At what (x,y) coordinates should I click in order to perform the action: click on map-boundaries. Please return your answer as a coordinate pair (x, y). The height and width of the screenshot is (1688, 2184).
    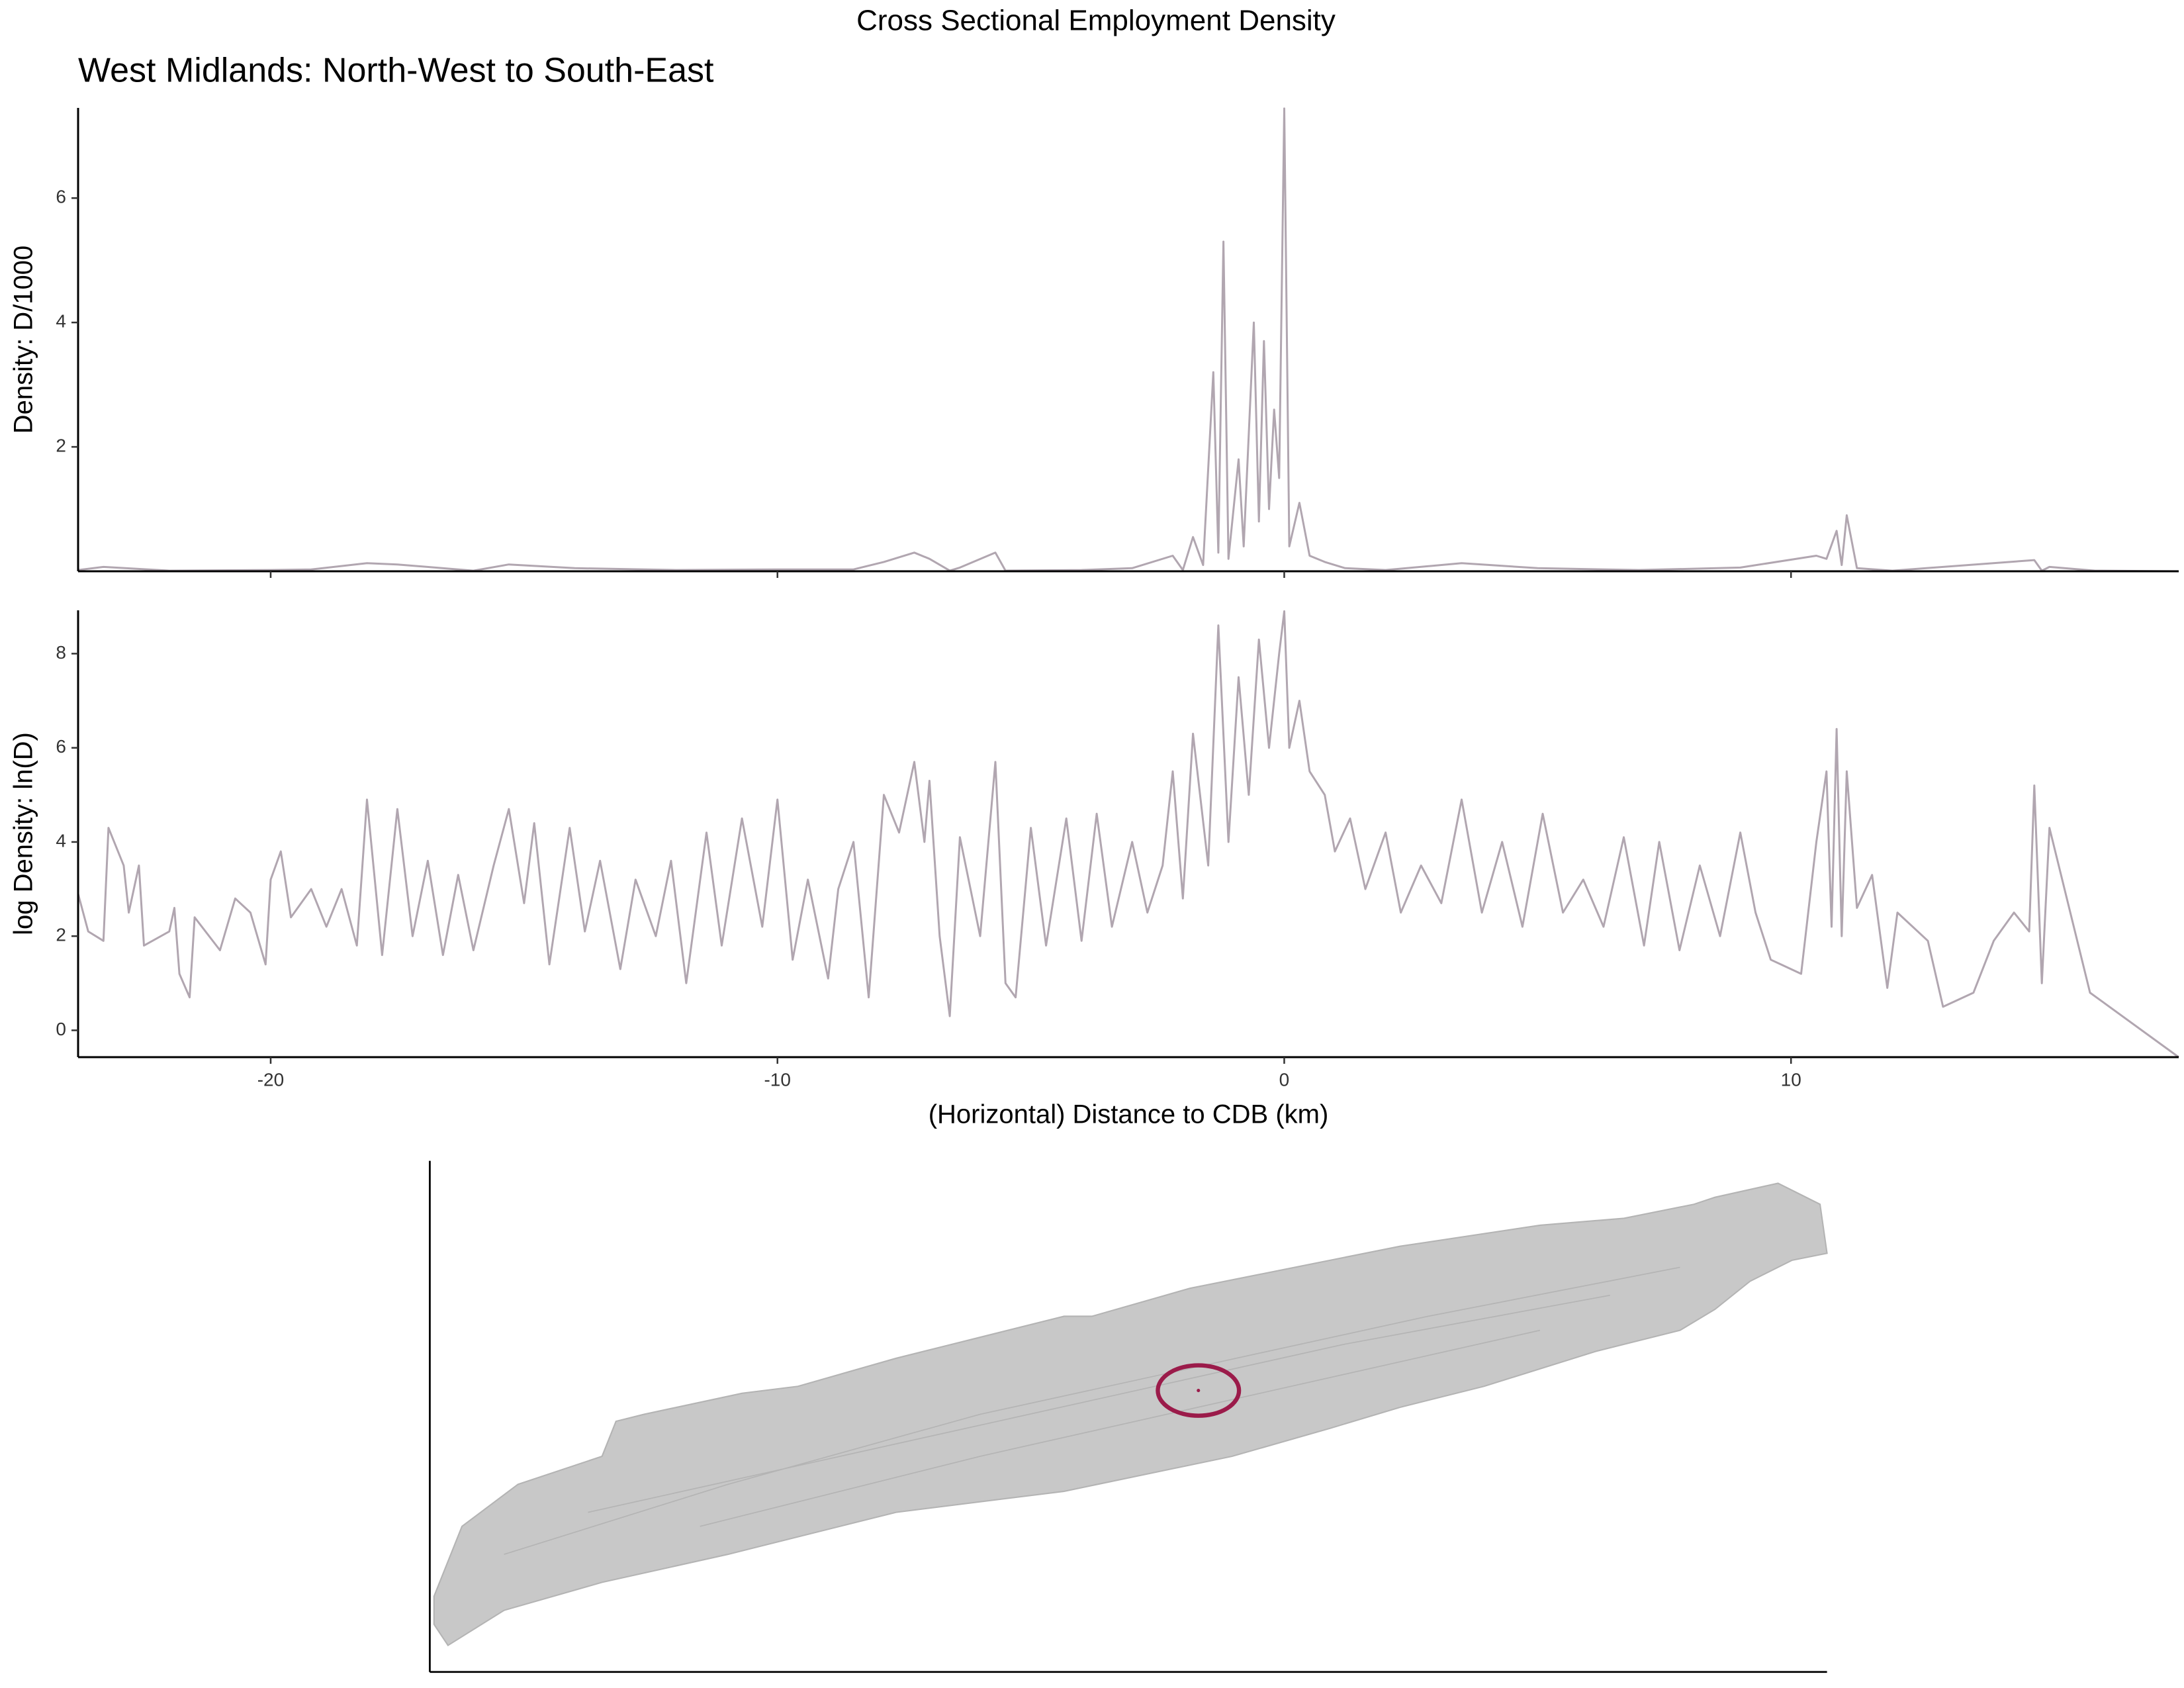
    Looking at the image, I should click on (1092, 1410).